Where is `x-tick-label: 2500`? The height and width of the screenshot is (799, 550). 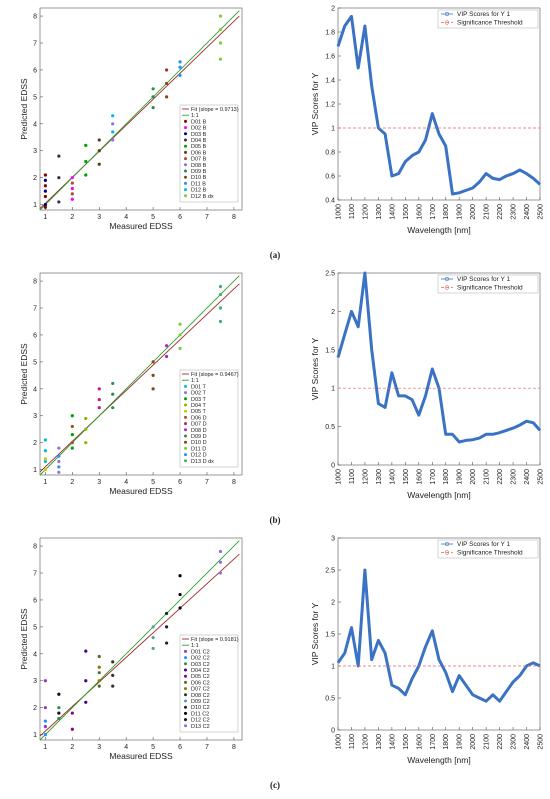 x-tick-label: 2500 is located at coordinates (541, 212).